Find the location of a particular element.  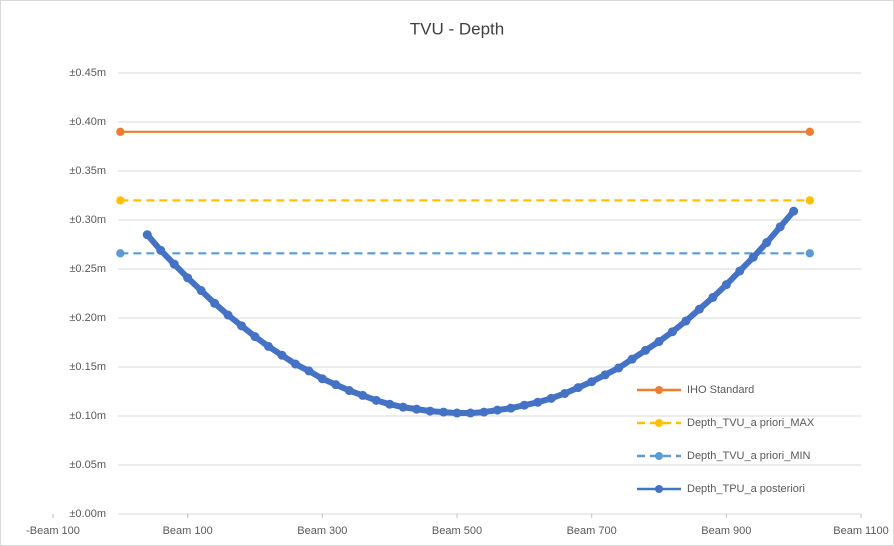

y-tick-label: ±0.30m is located at coordinates (87, 220).